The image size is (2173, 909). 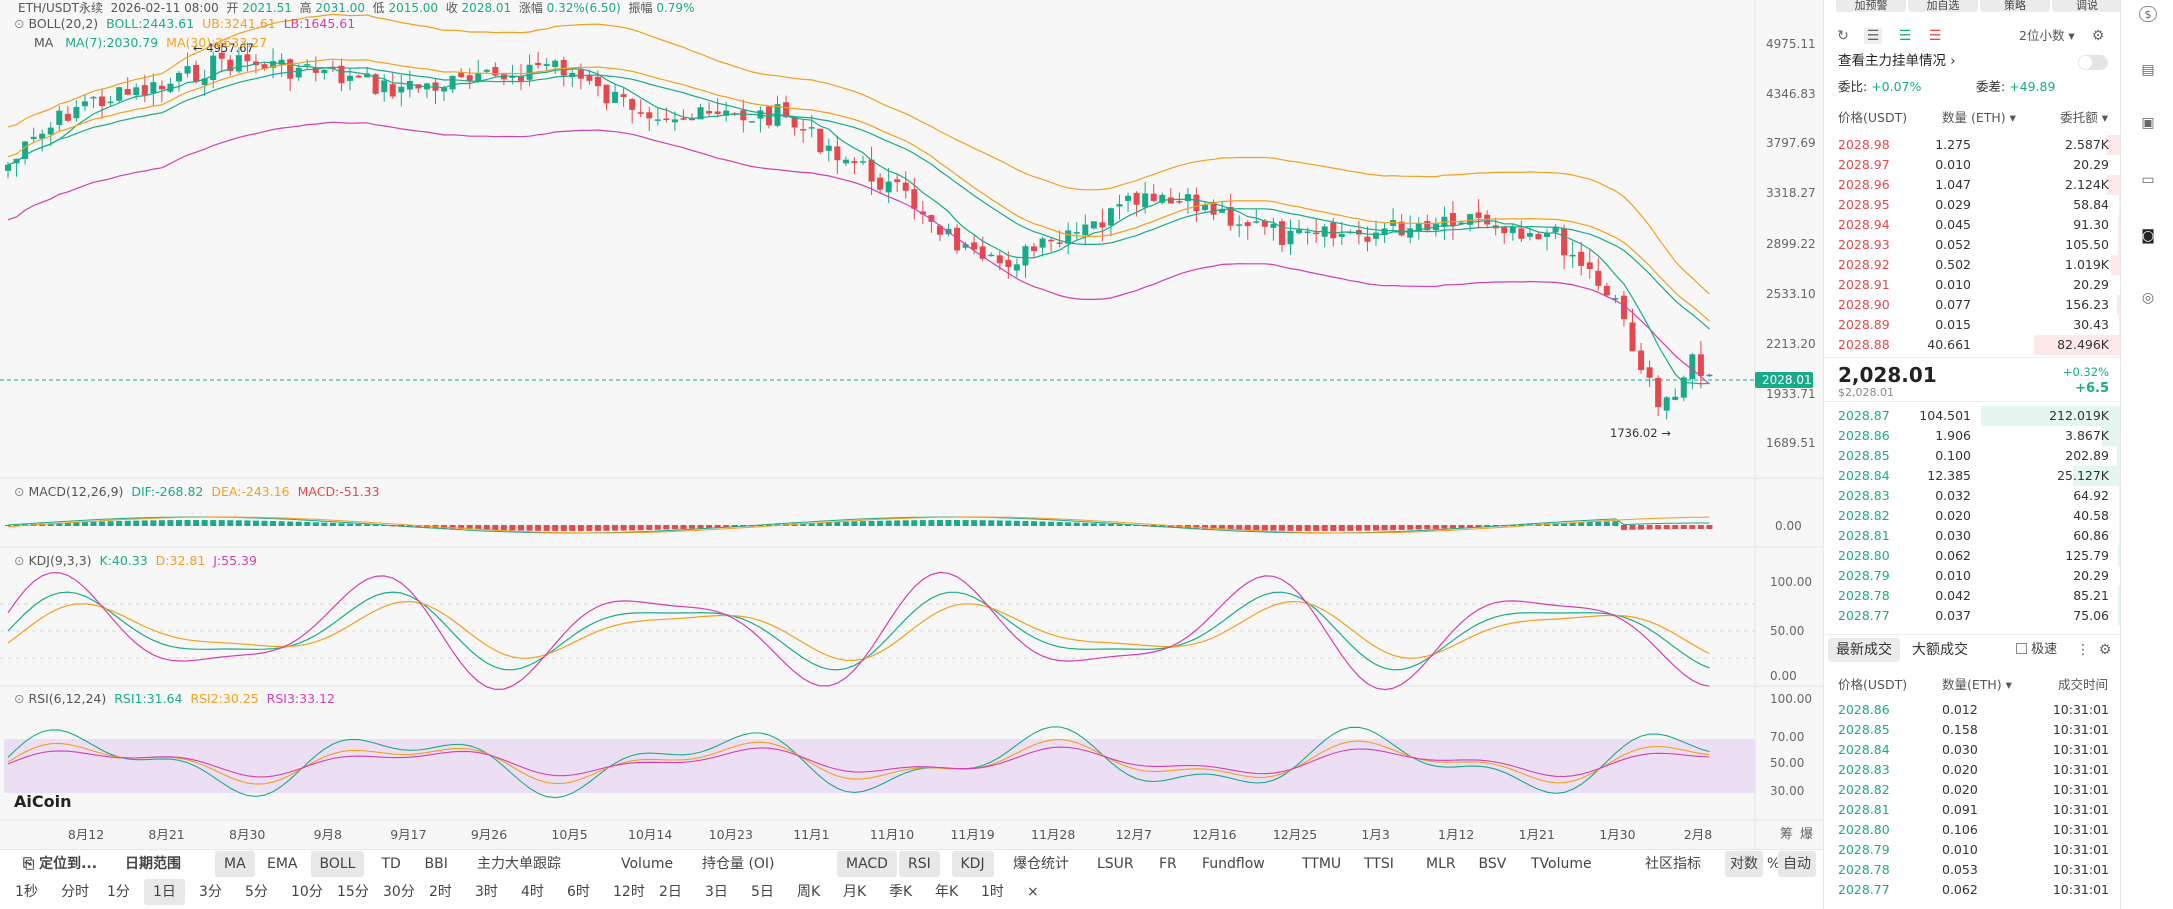 I want to click on auto-button: 自动, so click(x=1797, y=864).